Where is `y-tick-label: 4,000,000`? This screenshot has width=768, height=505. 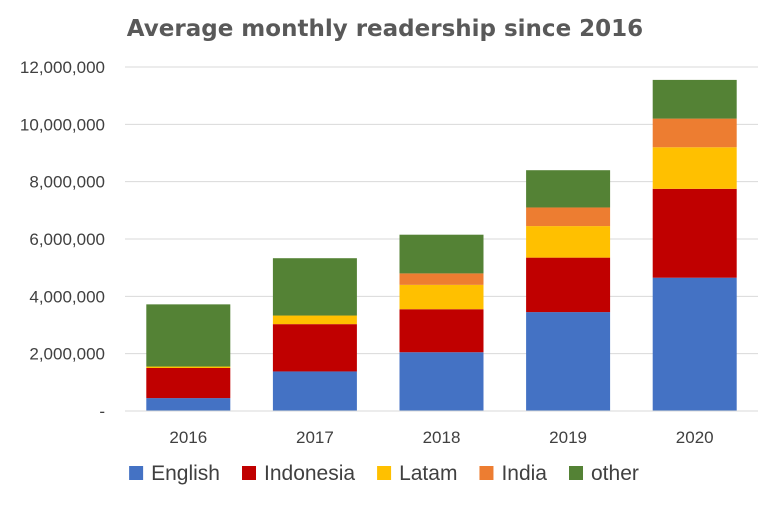
y-tick-label: 4,000,000 is located at coordinates (67, 296).